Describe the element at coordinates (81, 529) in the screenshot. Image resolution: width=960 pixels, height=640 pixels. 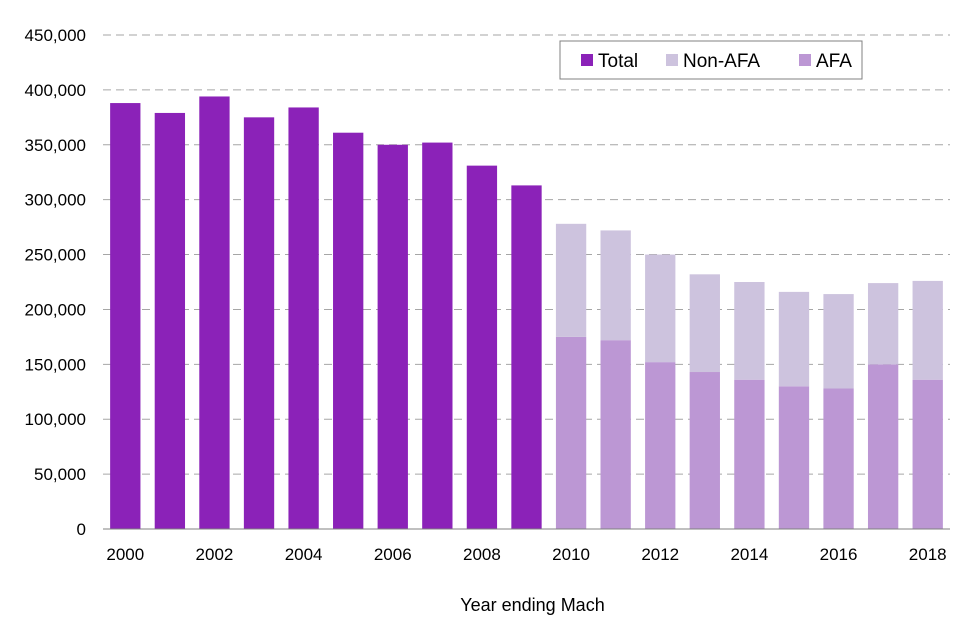
I see `y-tick-label: 0` at that location.